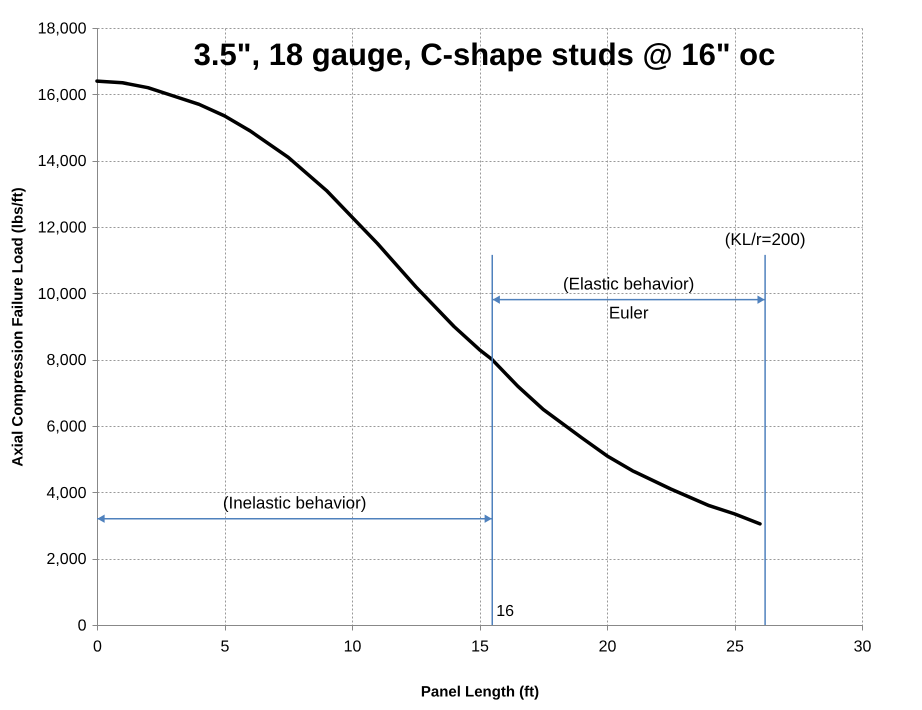  What do you see at coordinates (863, 647) in the screenshot?
I see `x-tick-label: 30` at bounding box center [863, 647].